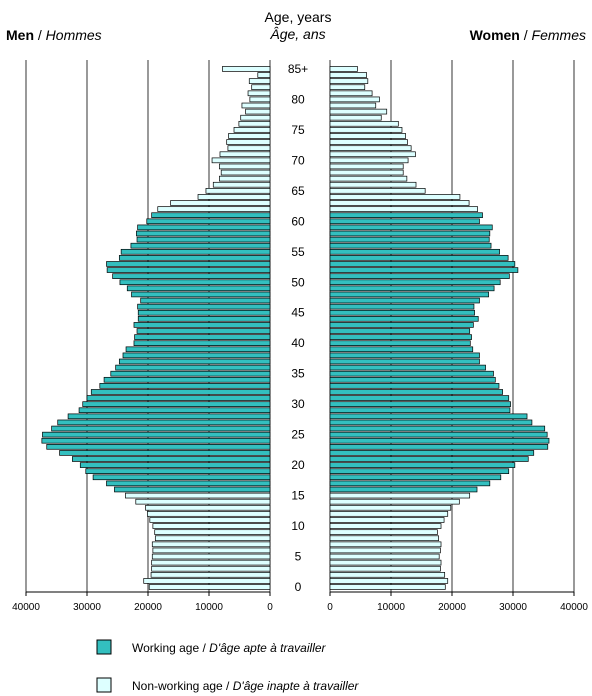  Describe the element at coordinates (298, 435) in the screenshot. I see `age-tick-label-25: 25` at that location.